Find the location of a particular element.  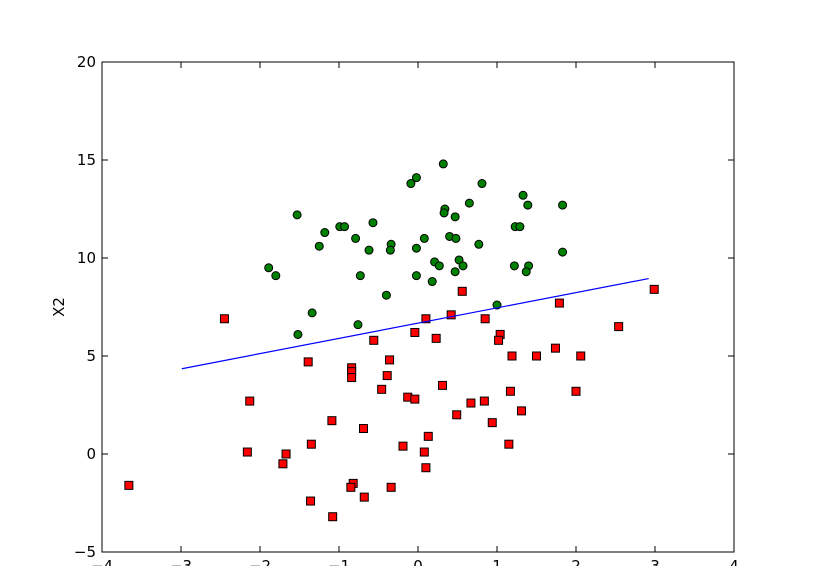

y-tick-label-1: 0 is located at coordinates (91, 454).